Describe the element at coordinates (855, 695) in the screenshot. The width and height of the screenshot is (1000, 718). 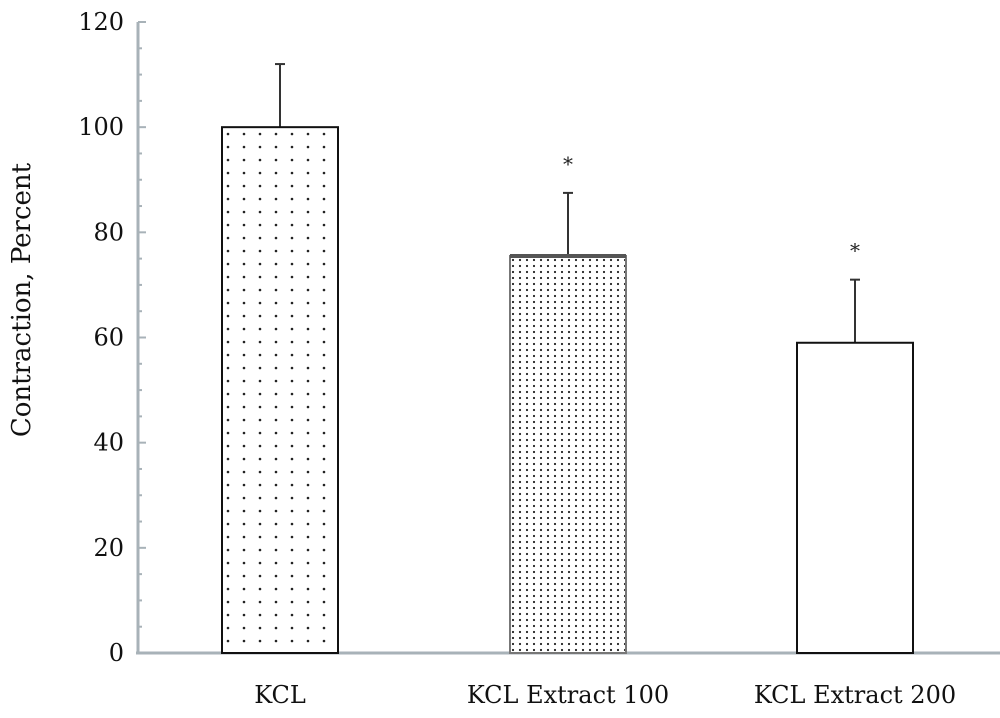
I see `x-category-label: KCL Extract 200` at that location.